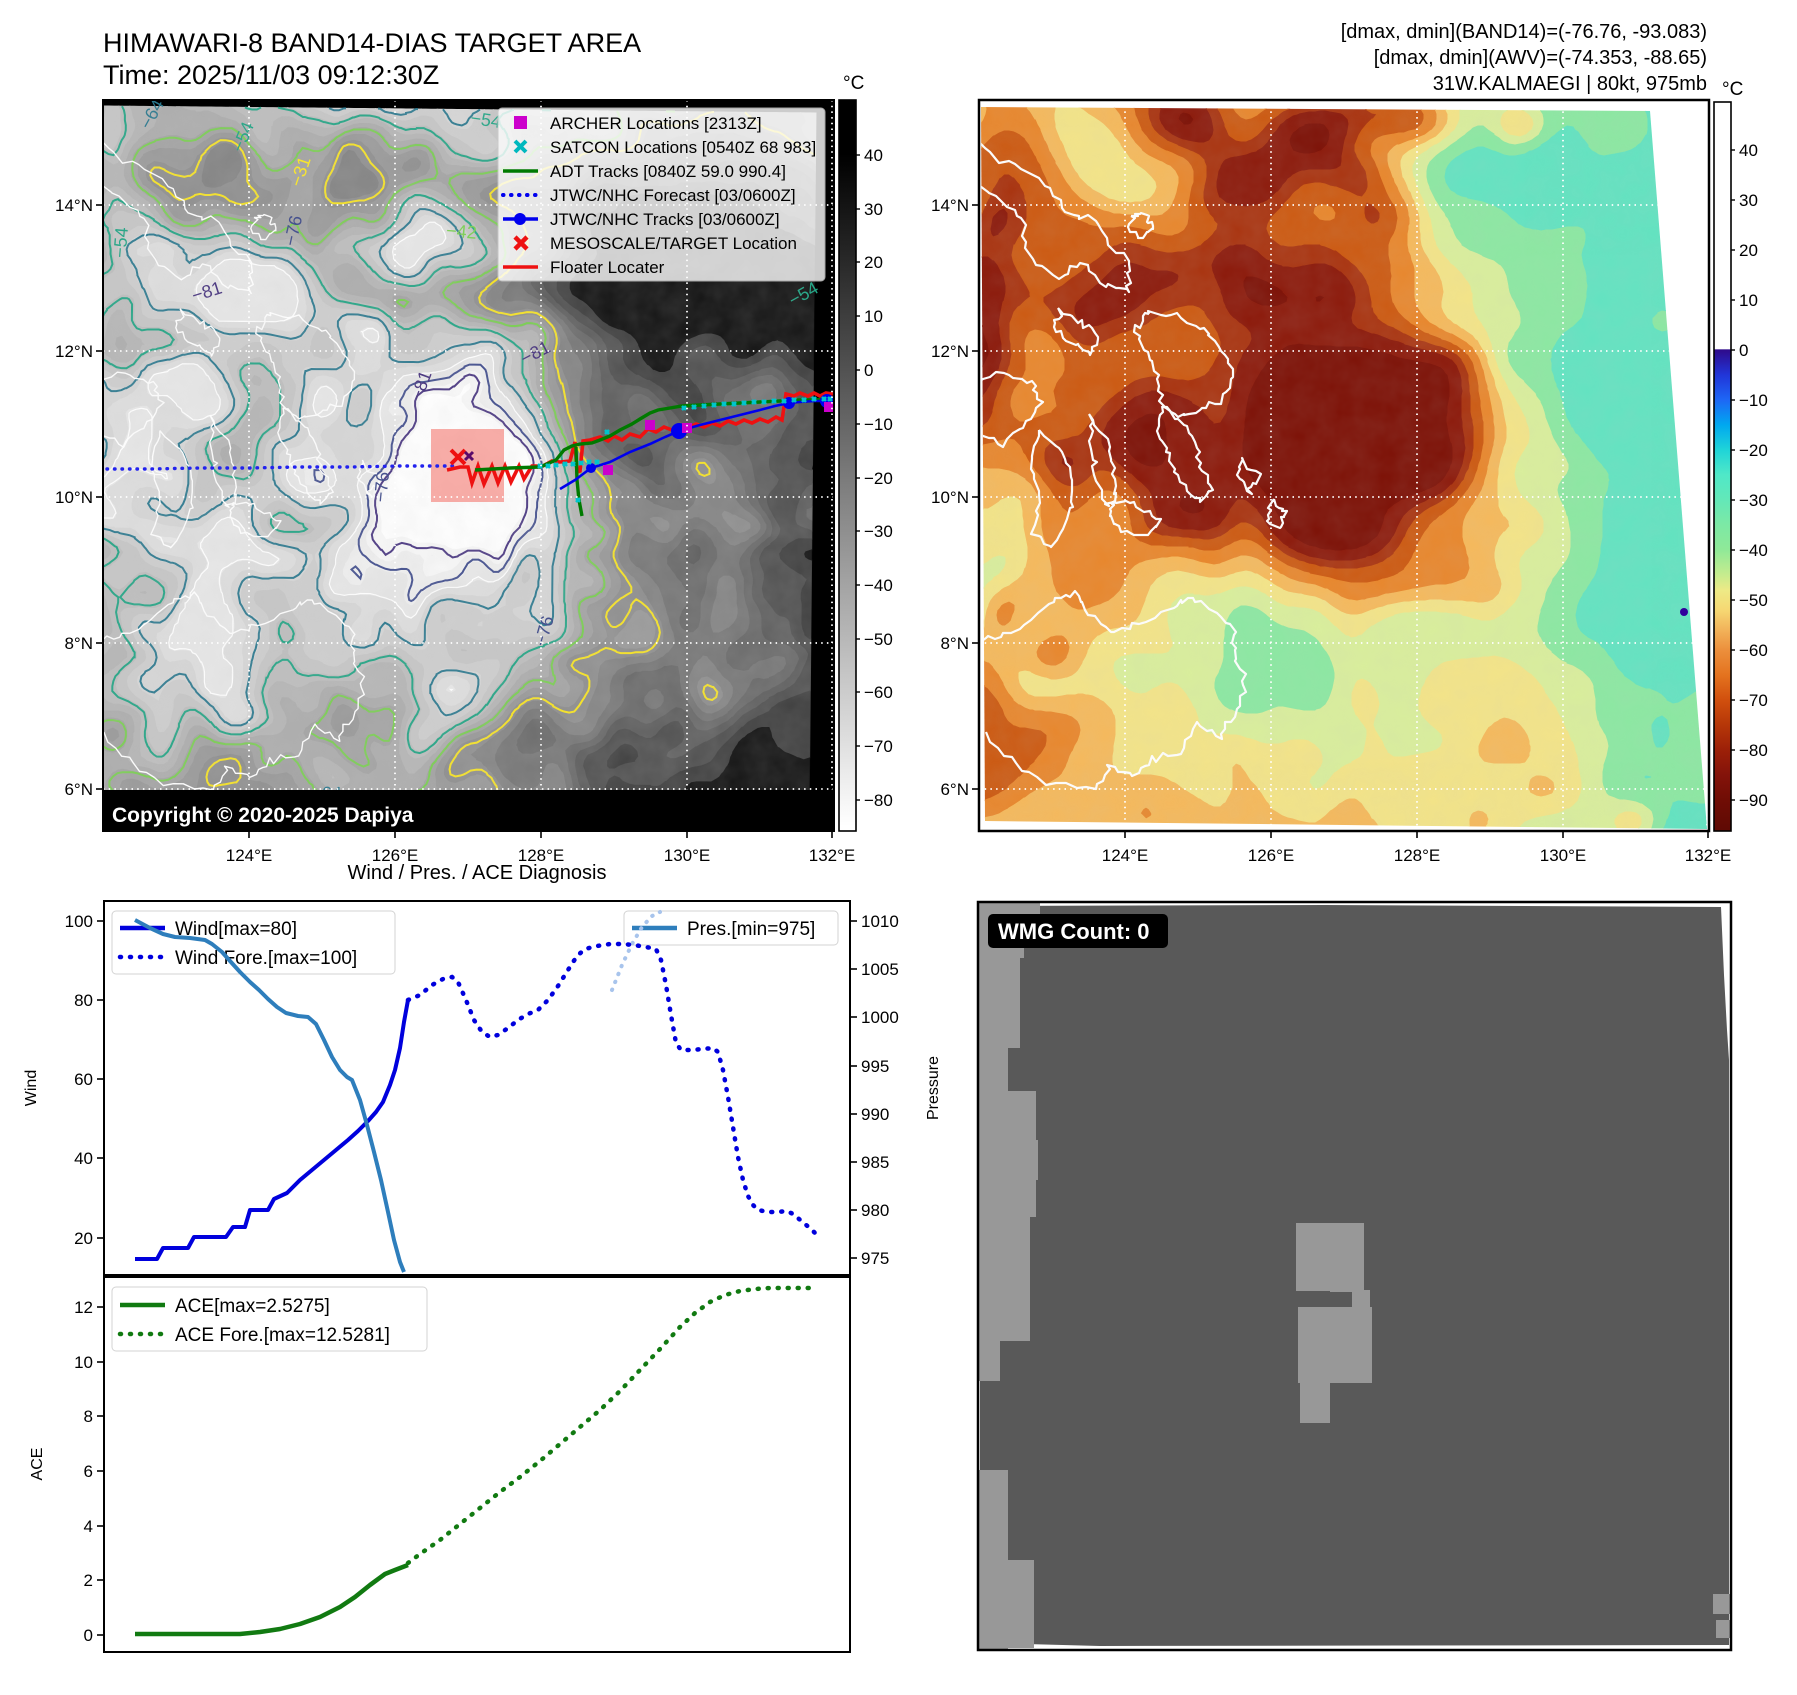 This screenshot has width=1797, height=1695. Describe the element at coordinates (1540, 58) in the screenshot. I see `svg-text:[dmax, dmin](AWV)=(-74.353, -8: [dmax, dmin](AWV)=(-74.353, -88.65)` at that location.